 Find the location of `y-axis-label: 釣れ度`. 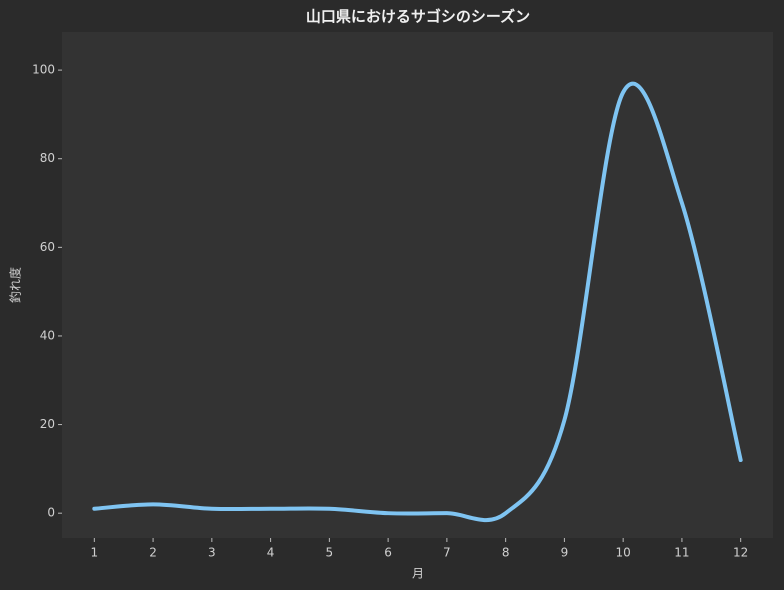

y-axis-label: 釣れ度 is located at coordinates (15, 285).